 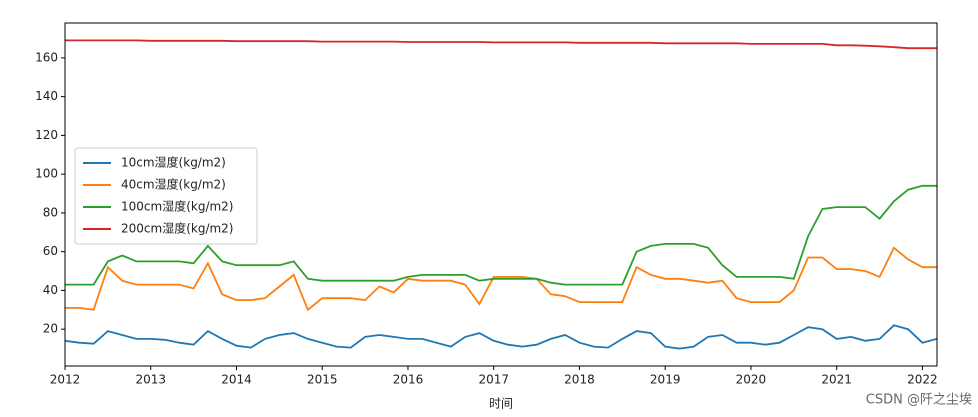 What do you see at coordinates (46, 96) in the screenshot?
I see `y-tick-label: 140` at bounding box center [46, 96].